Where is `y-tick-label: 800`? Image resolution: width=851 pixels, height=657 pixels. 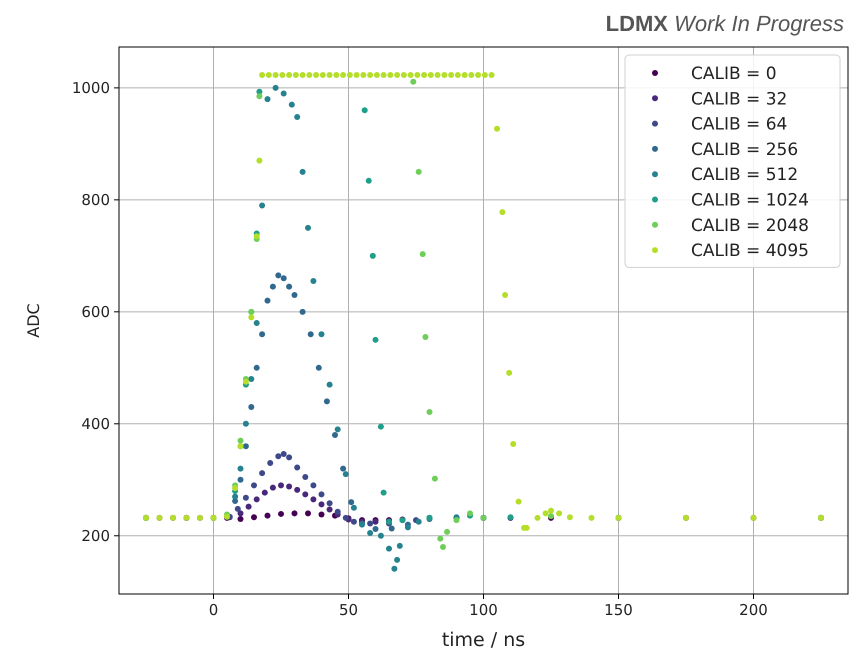
y-tick-label: 800 is located at coordinates (95, 199).